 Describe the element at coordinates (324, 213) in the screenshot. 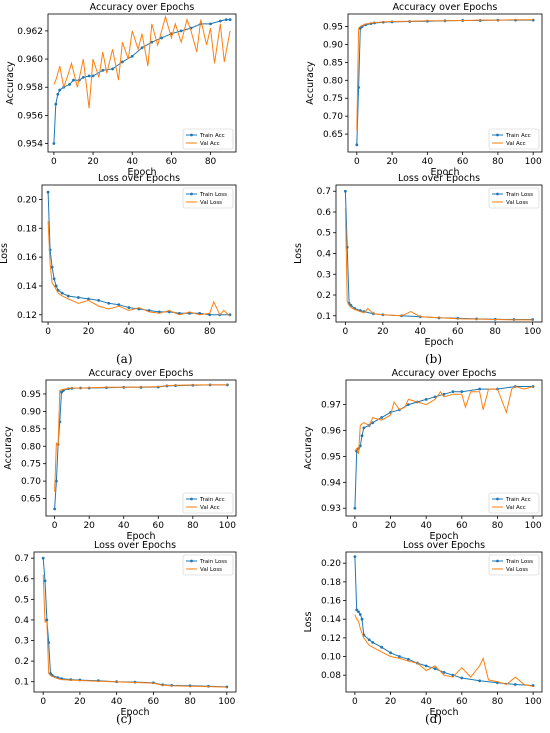

I see `y-tick-label: 0.6` at that location.